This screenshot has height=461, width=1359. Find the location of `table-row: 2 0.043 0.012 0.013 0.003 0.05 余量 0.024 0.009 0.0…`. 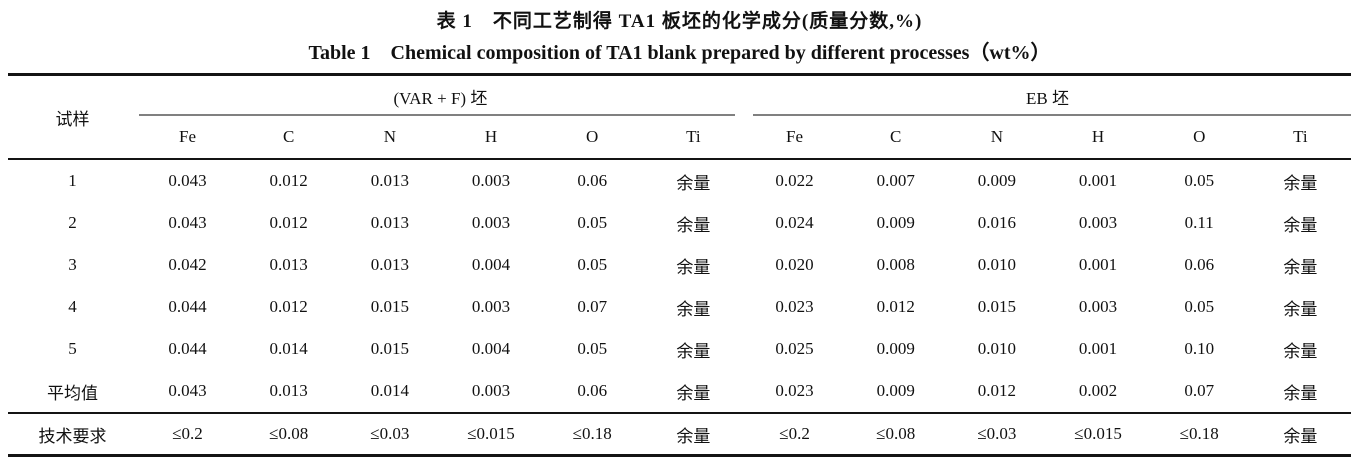

table-row: 2 0.043 0.012 0.013 0.003 0.05 余量 0.024 0.009 0.0… is located at coordinates (679, 223).